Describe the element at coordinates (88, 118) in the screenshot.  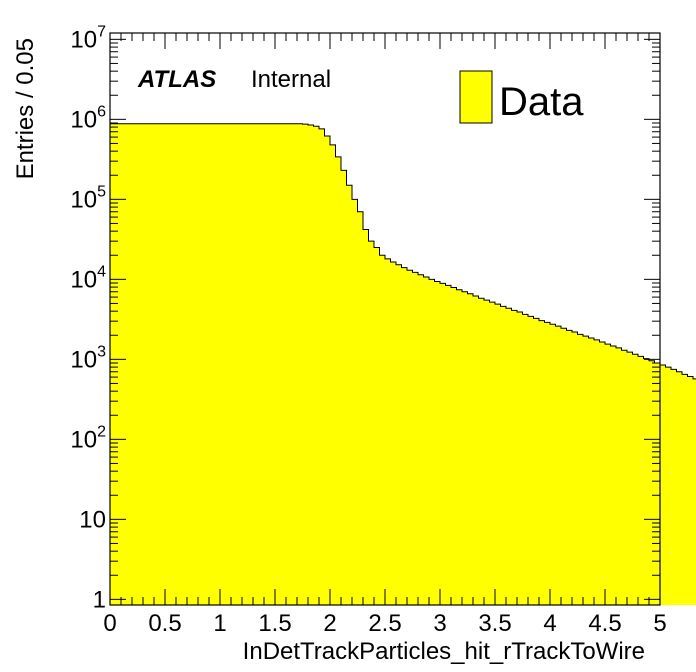
I see `y-tick-label: 10⁶` at that location.